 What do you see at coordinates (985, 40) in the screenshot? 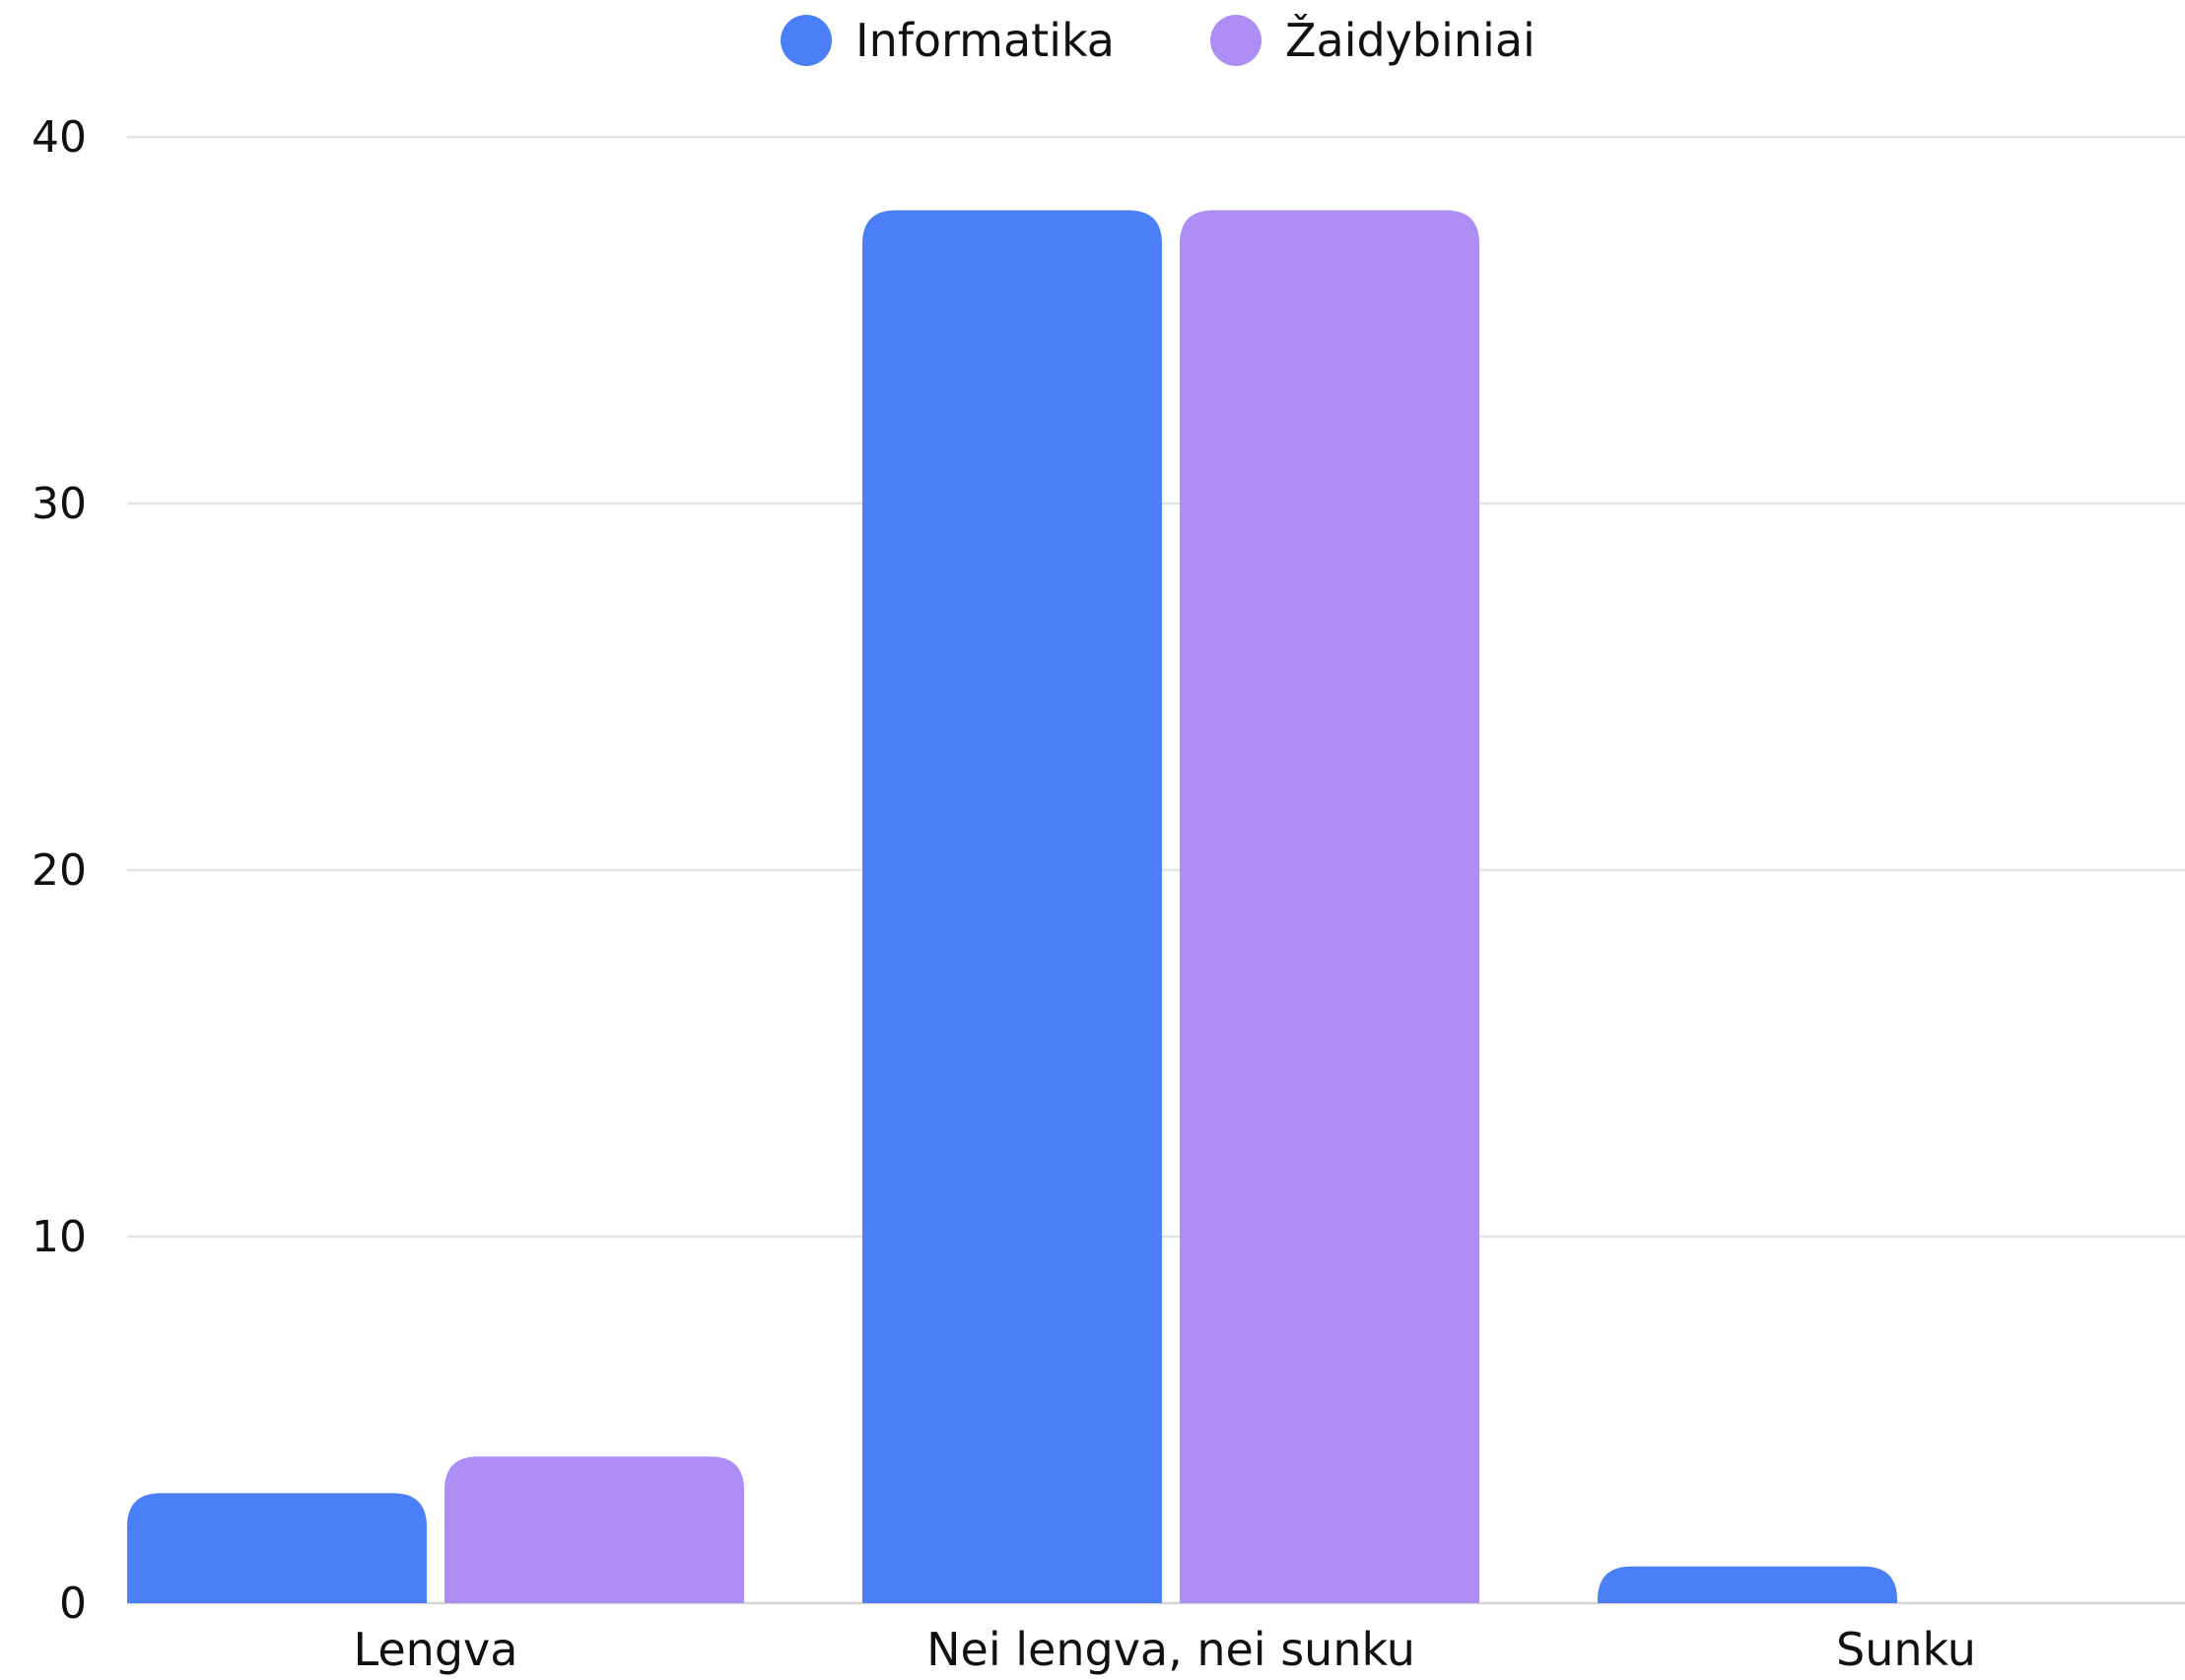
I see `legend-label: Informatika` at bounding box center [985, 40].